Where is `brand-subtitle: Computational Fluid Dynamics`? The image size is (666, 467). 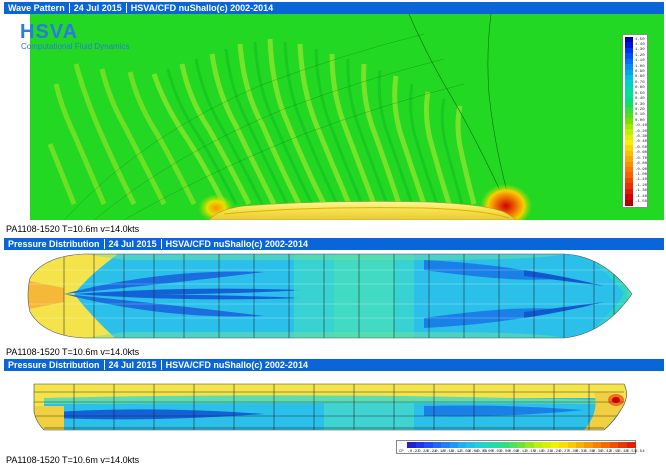 brand-subtitle: Computational Fluid Dynamics is located at coordinates (75, 46).